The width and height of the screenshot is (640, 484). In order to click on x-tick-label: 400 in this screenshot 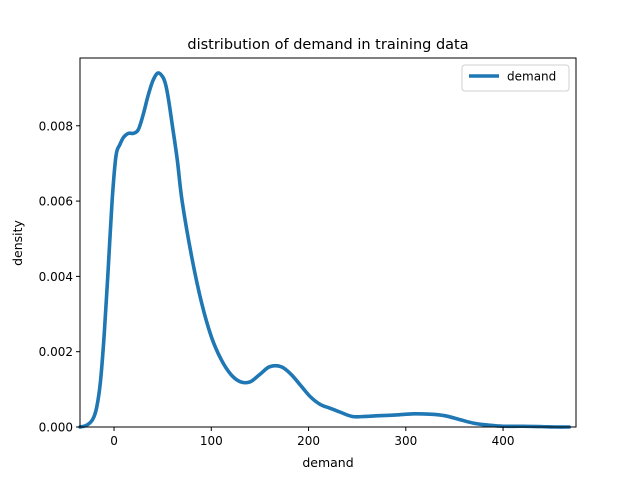, I will do `click(503, 441)`.